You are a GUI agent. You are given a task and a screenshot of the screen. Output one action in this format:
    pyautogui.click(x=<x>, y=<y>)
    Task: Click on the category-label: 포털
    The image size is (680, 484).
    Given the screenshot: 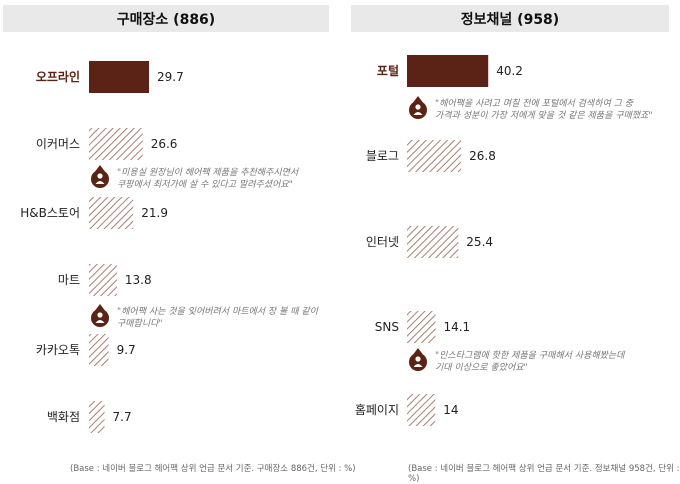 What is the action you would take?
    pyautogui.click(x=388, y=70)
    